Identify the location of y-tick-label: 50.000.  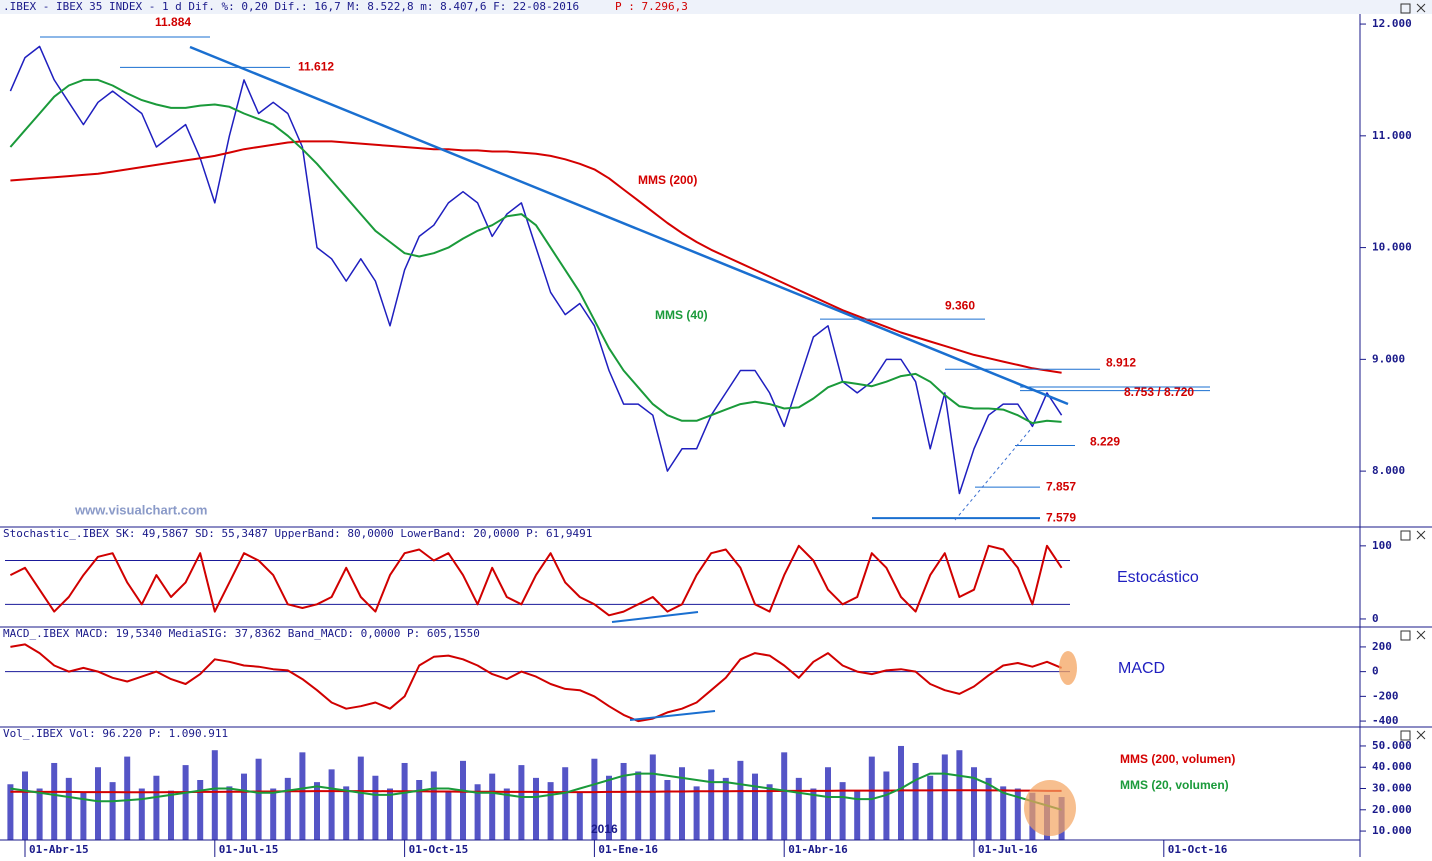
(1392, 745).